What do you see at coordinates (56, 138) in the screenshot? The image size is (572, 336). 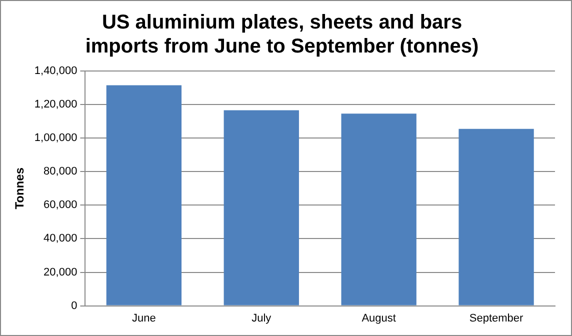 I see `y-tick-label: 1,00,000` at bounding box center [56, 138].